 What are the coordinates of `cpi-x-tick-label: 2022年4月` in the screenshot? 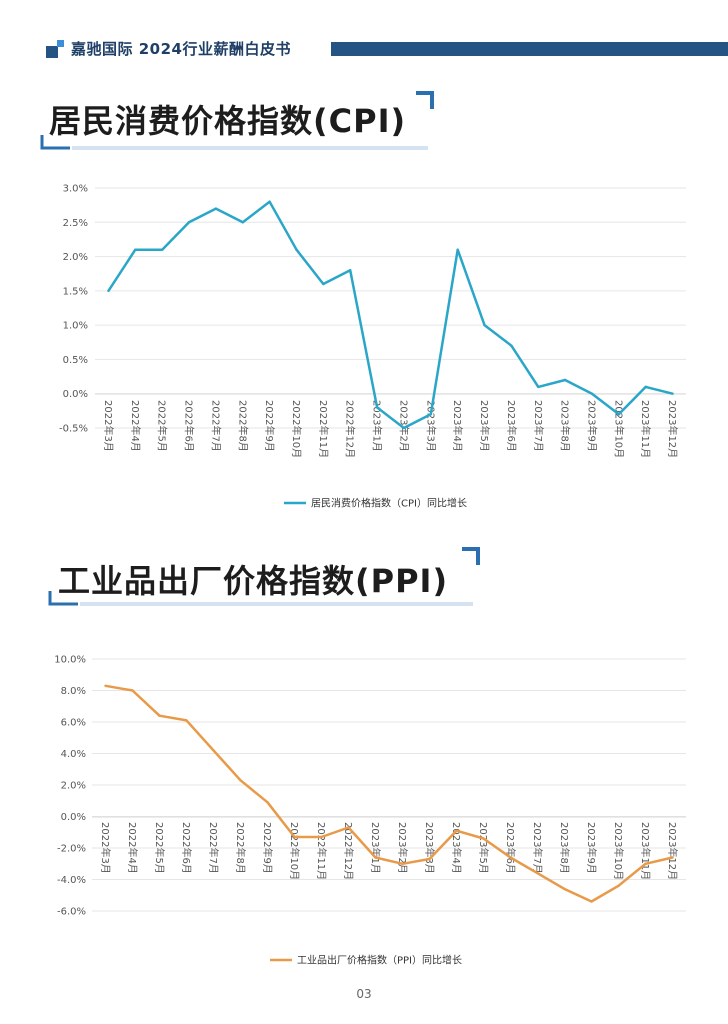 It's located at (135, 426).